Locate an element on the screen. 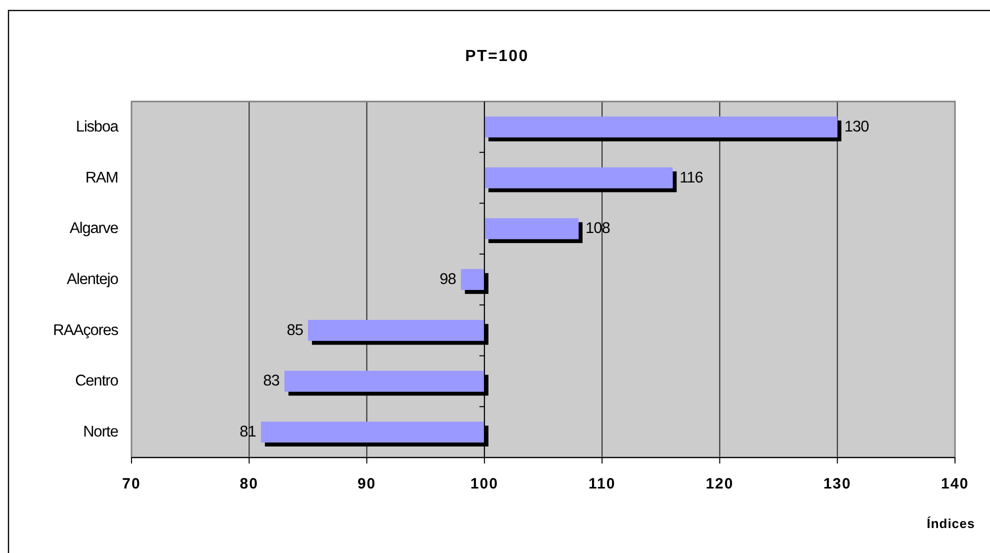  y-tick-label: RAAçores is located at coordinates (86, 330).